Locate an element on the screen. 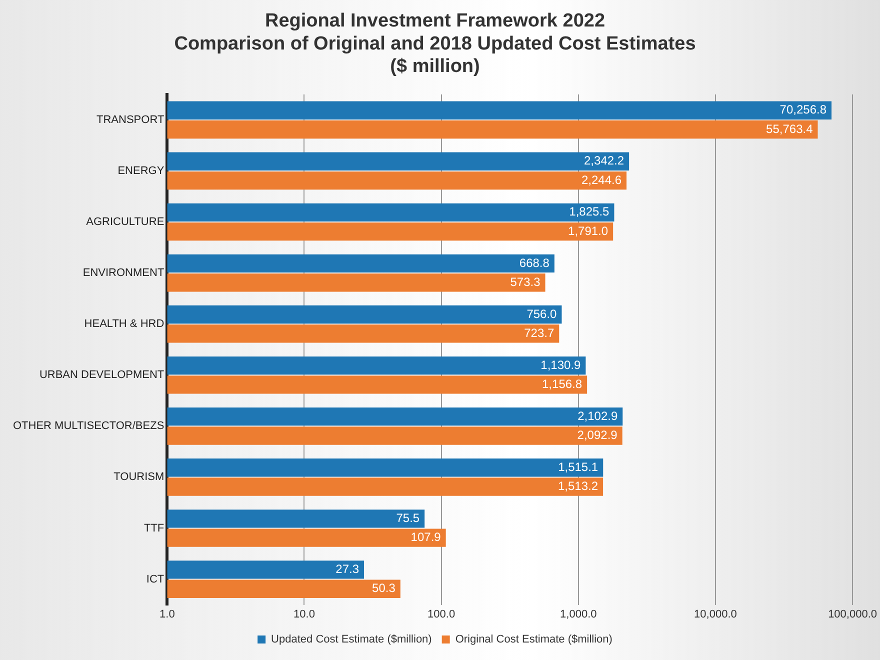 The width and height of the screenshot is (880, 660). y-tick-label: AGRICULTURE is located at coordinates (125, 222).